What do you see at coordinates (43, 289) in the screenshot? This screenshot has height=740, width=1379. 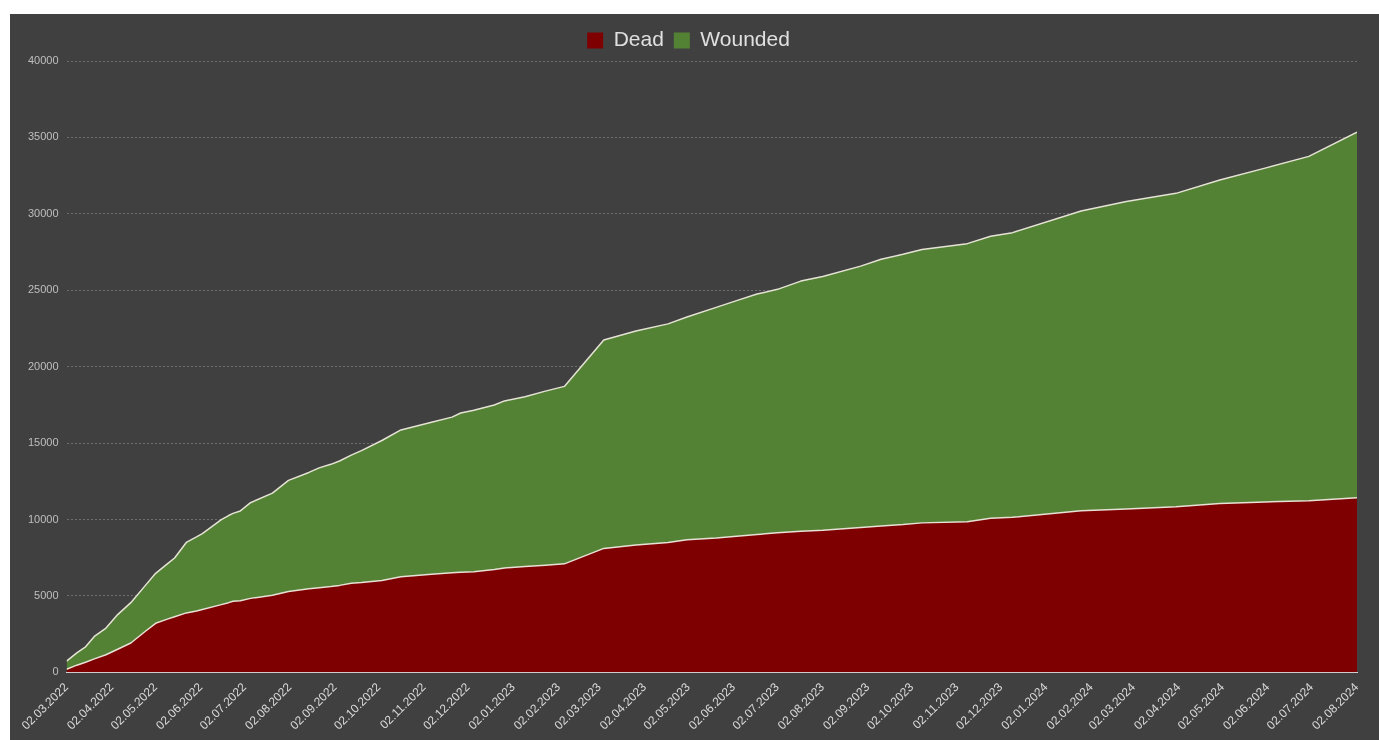 I see `y-tick-label: 25000` at bounding box center [43, 289].